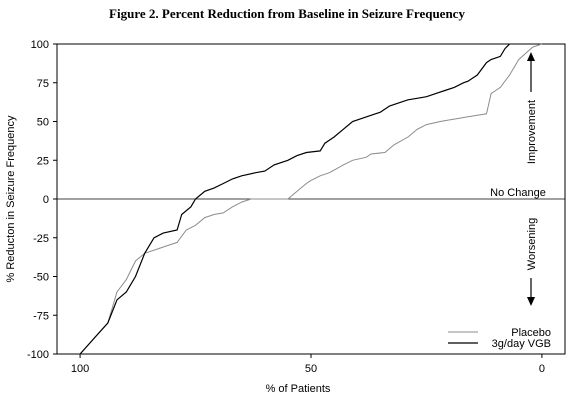 The image size is (574, 402). Describe the element at coordinates (521, 344) in the screenshot. I see `legend-label: 3g/day VGB` at that location.